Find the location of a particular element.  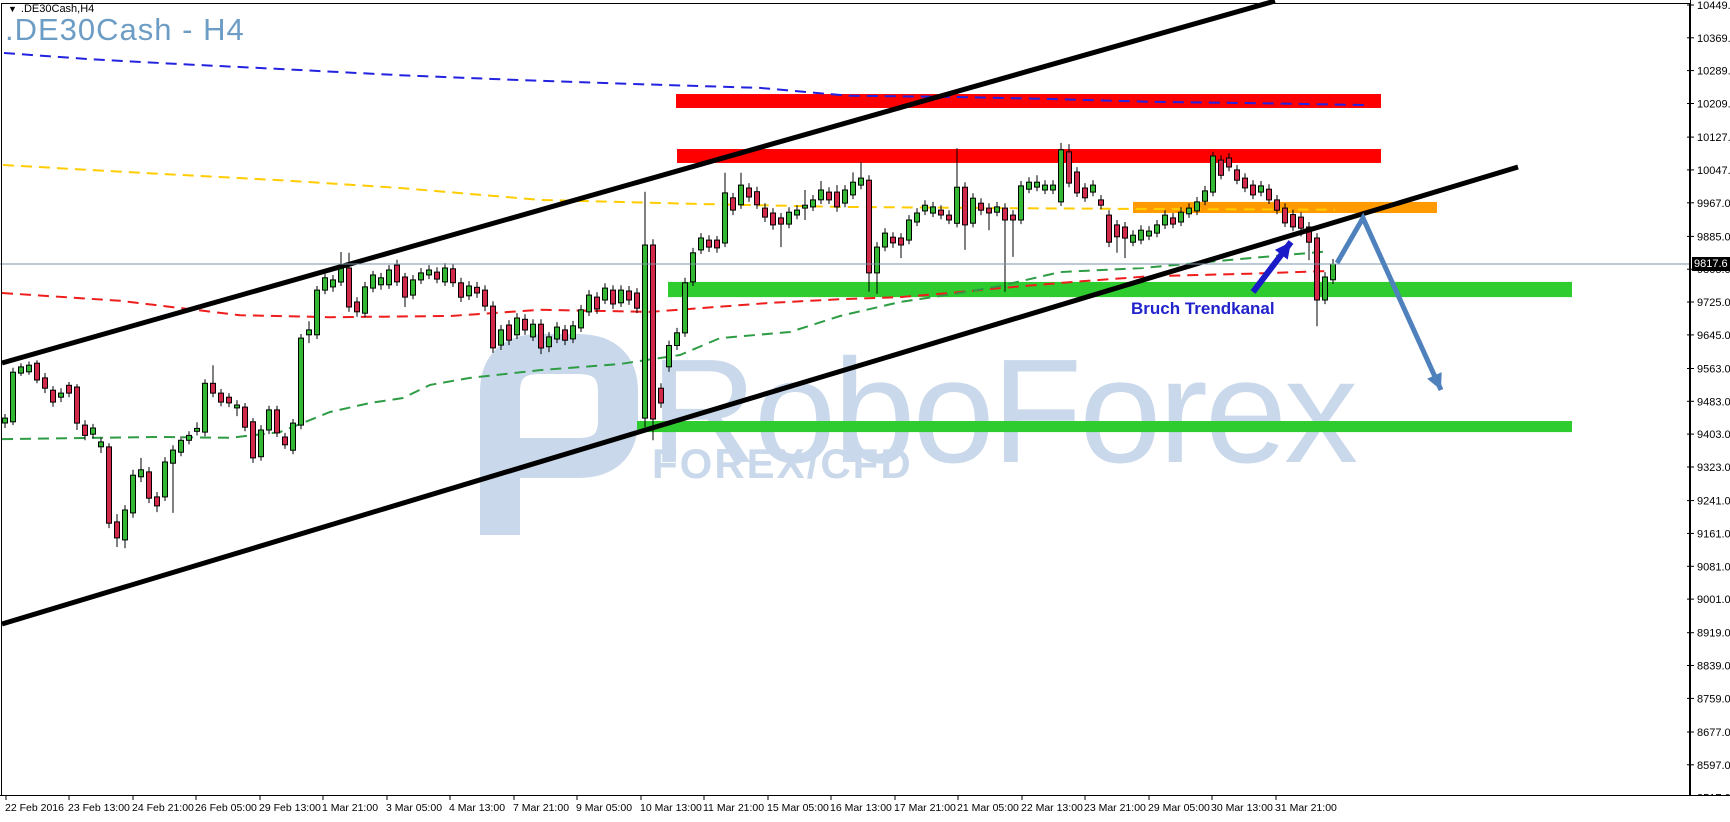

resistance-zone-lower is located at coordinates (1029, 156).